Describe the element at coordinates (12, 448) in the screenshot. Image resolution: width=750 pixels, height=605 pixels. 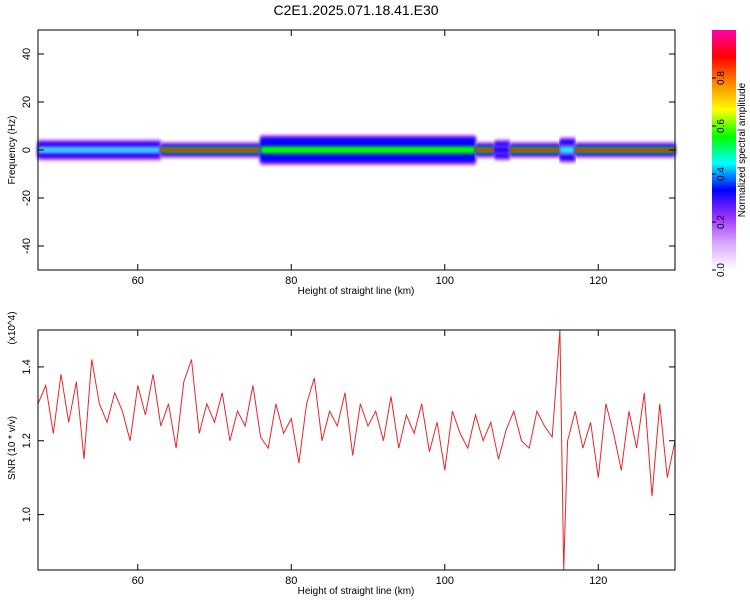
I see `bottom-y-axis-label: SNR (10 * v/v)` at that location.